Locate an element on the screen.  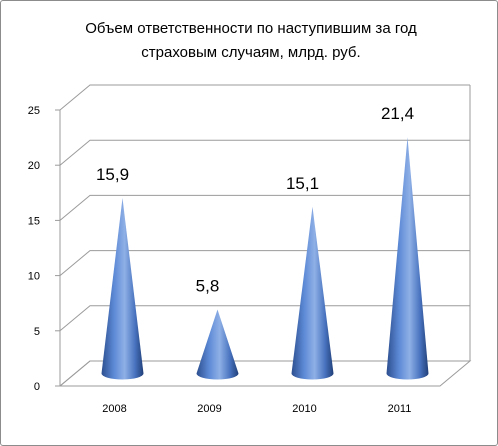
y-tick-label: 5 is located at coordinates (37, 332).